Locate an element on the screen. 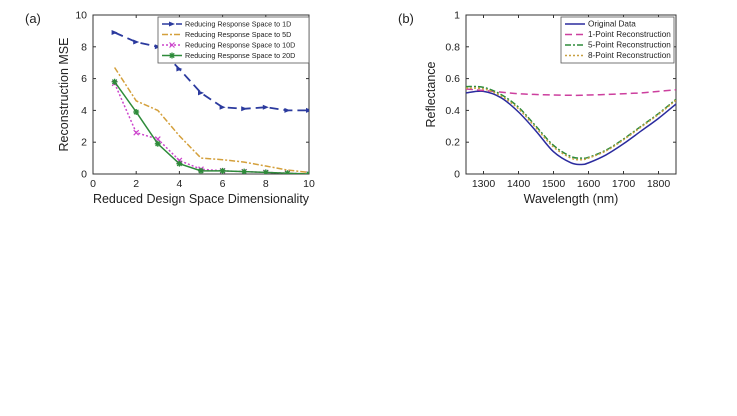  x-tick-label: 1500 is located at coordinates (554, 184).